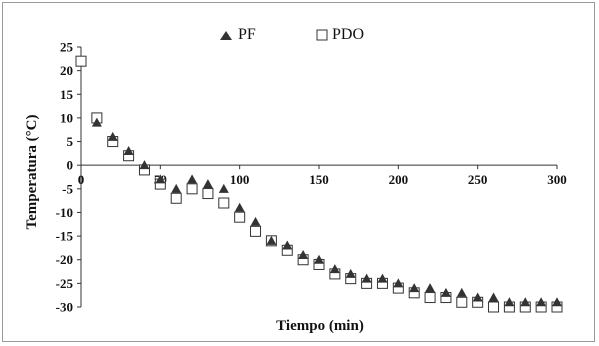 This screenshot has width=599, height=346. Describe the element at coordinates (478, 179) in the screenshot. I see `x-tick-label: 250` at that location.